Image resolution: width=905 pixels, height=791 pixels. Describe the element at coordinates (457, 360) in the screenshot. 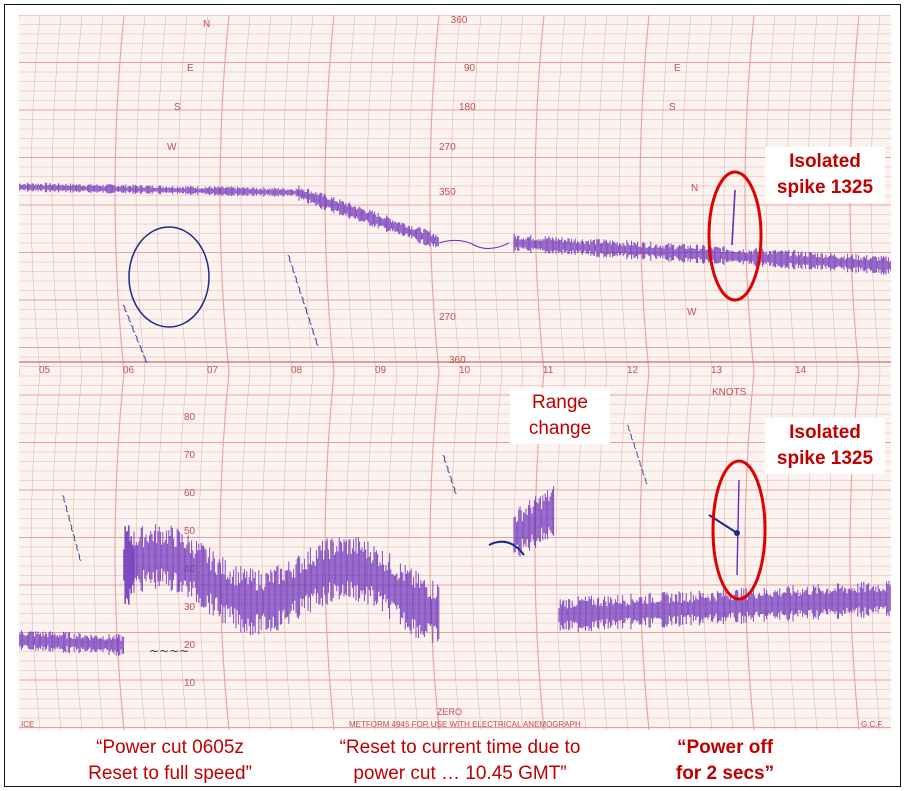

I see `scale-label-360b: 360` at that location.